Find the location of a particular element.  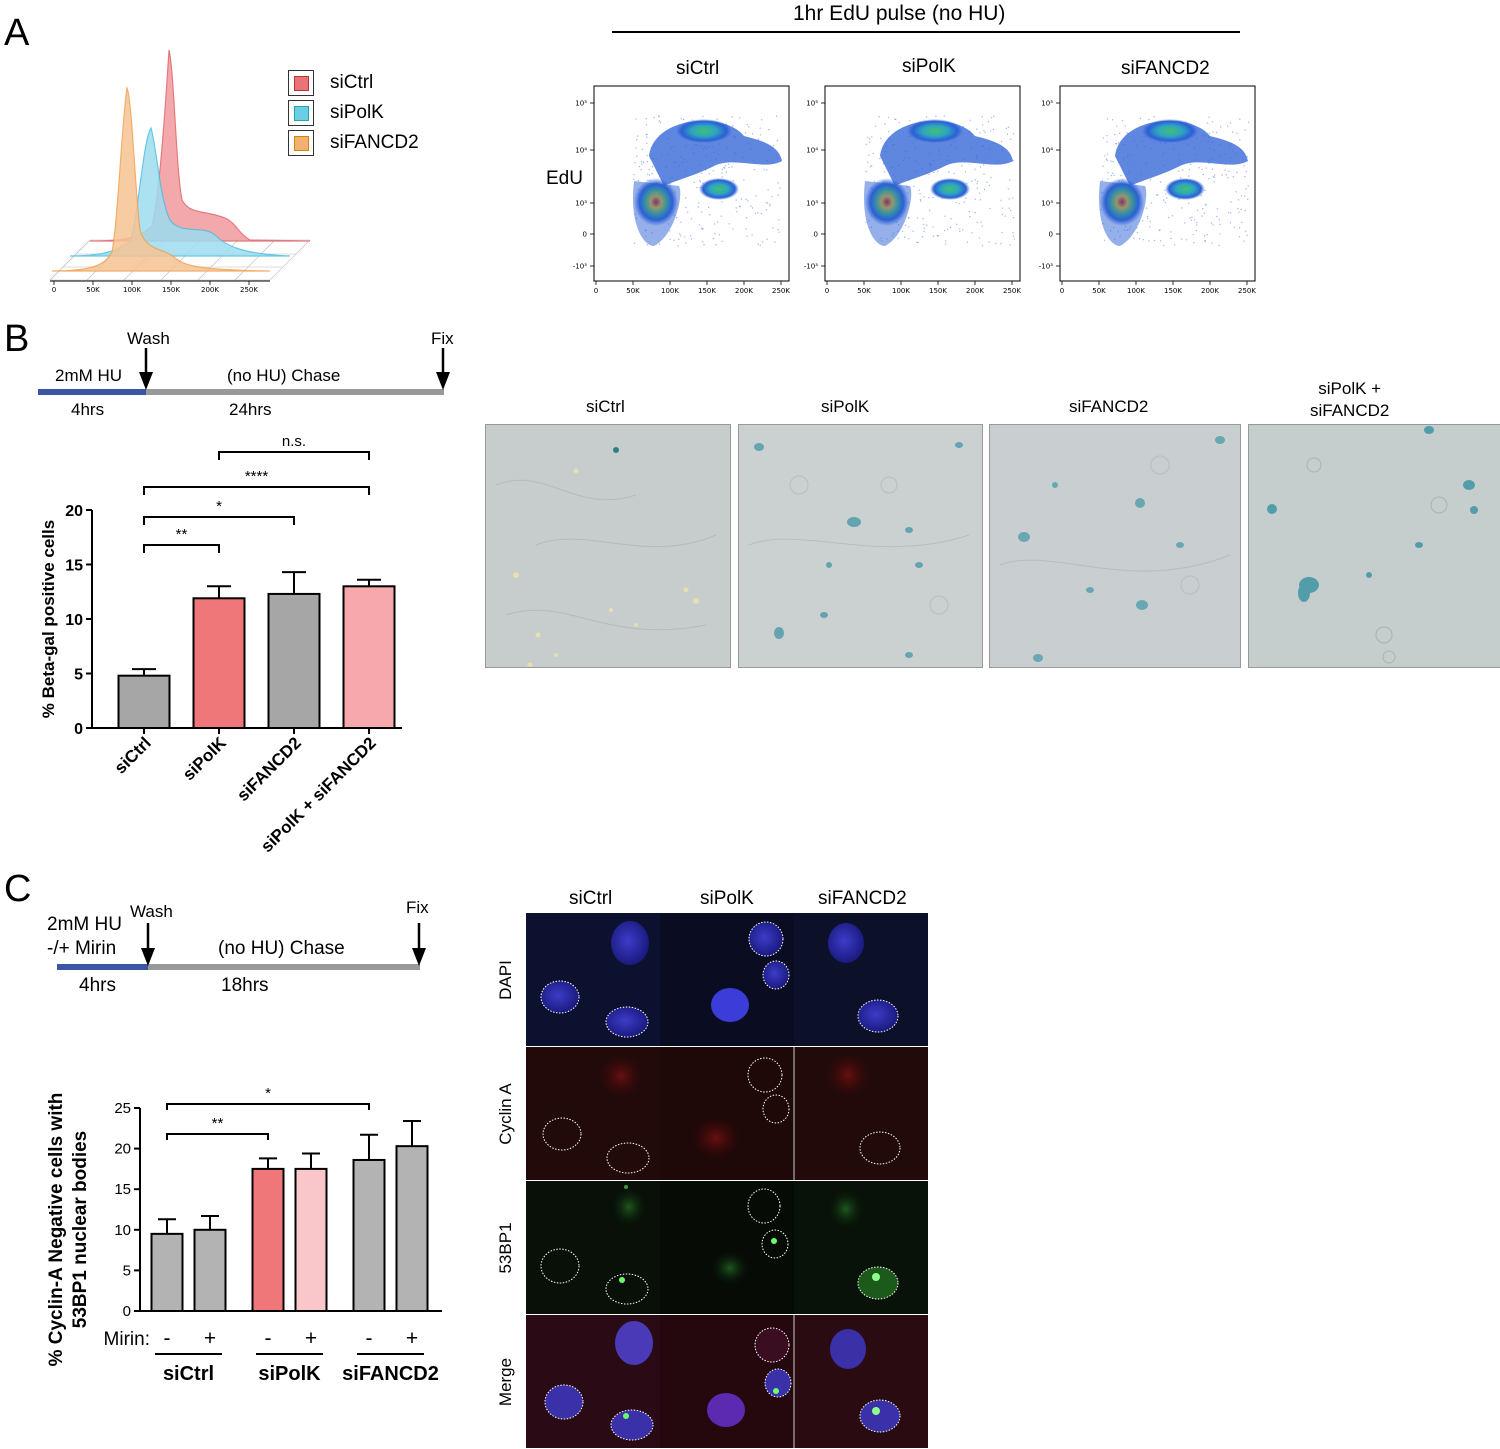

micro-col-sifancd2: siFANCD2 is located at coordinates (862, 898).